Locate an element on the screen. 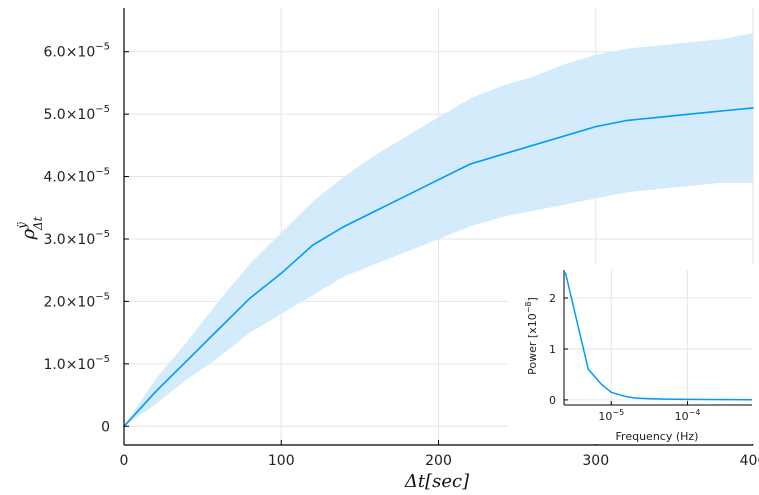 This screenshot has height=495, width=759. inset-y-tick-label: 1 is located at coordinates (552, 349).